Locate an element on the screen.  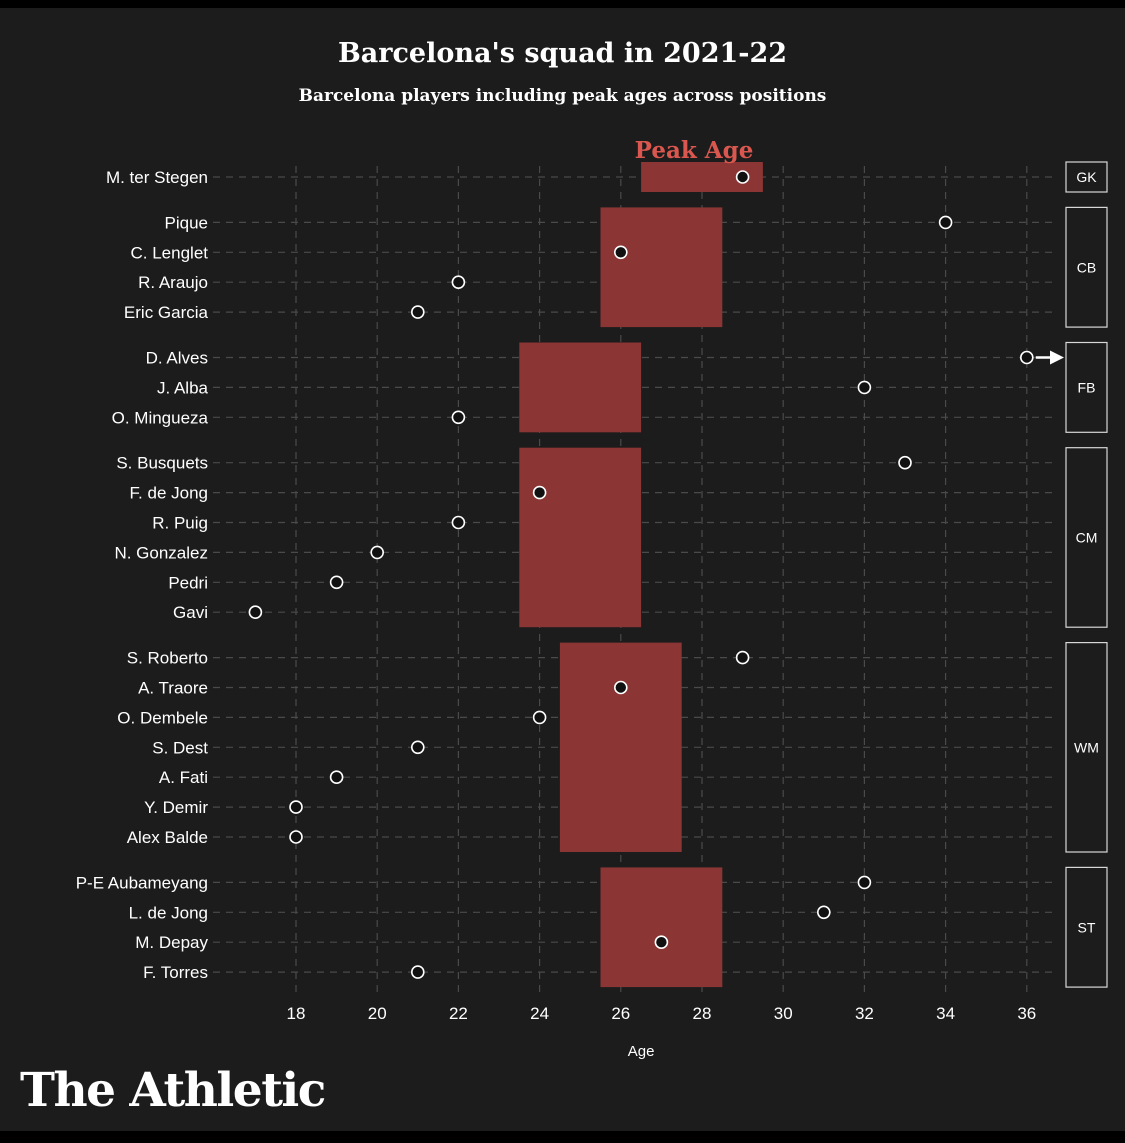
position-box-wm is located at coordinates (1086, 747).